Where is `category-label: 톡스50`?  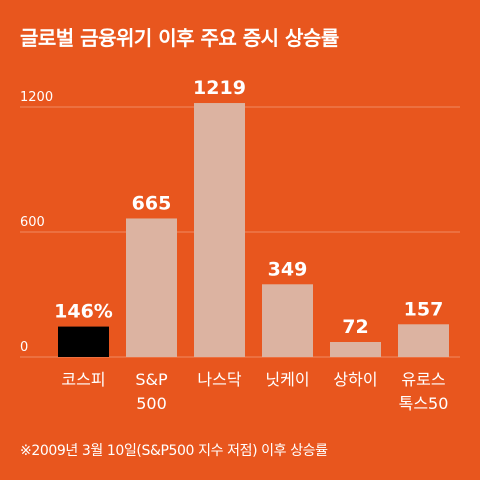 category-label: 톡스50 is located at coordinates (424, 403).